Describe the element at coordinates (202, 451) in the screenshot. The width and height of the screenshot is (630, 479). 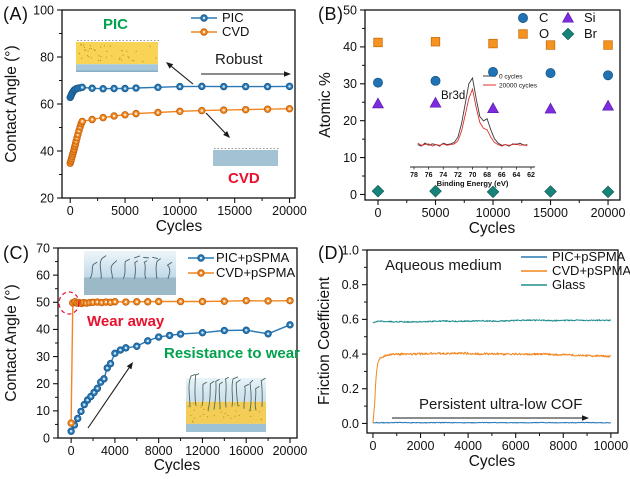
I see `svg-text: 12000` at that location.